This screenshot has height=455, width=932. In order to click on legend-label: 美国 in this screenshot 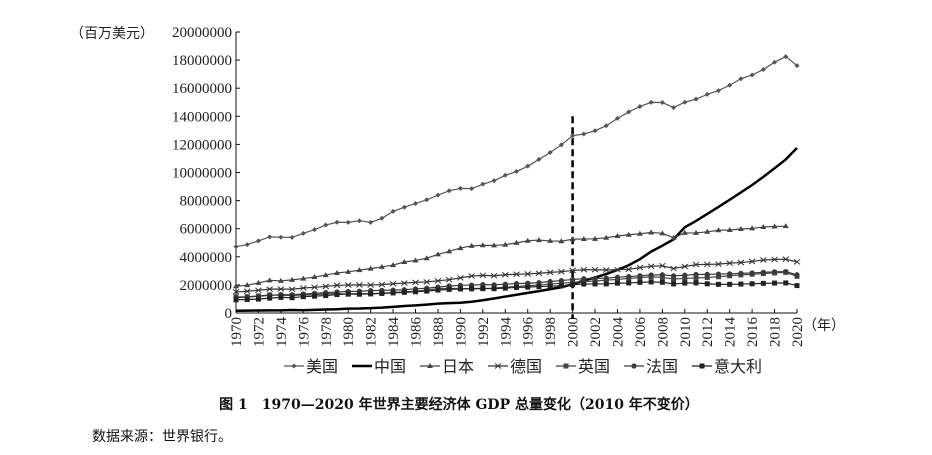, I will do `click(322, 367)`.